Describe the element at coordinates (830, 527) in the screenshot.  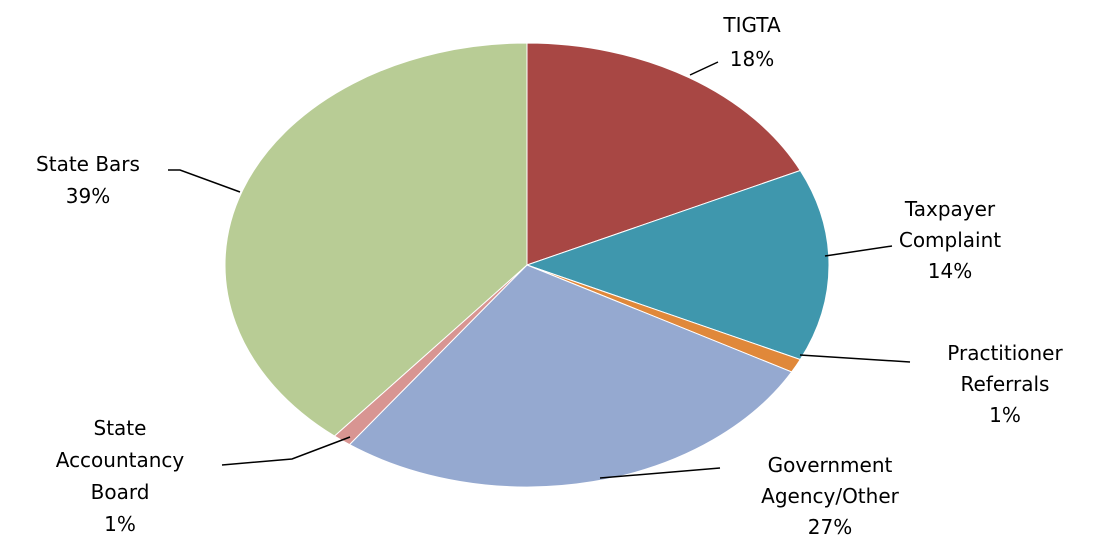
I see `value-label: 27%` at that location.